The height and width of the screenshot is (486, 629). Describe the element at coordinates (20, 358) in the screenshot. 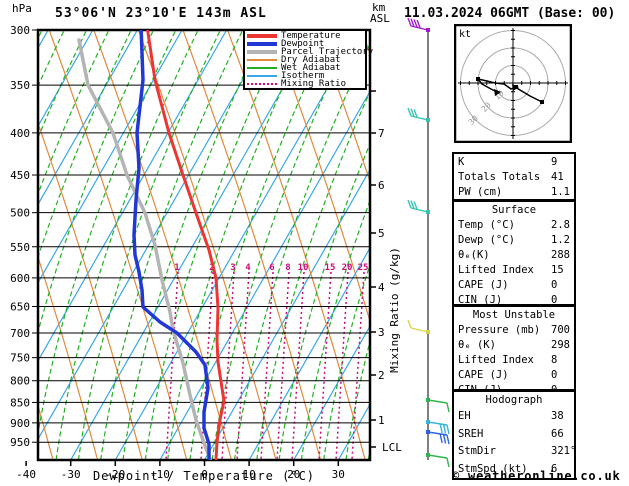

I see `pressure-tick-label: 750` at that location.